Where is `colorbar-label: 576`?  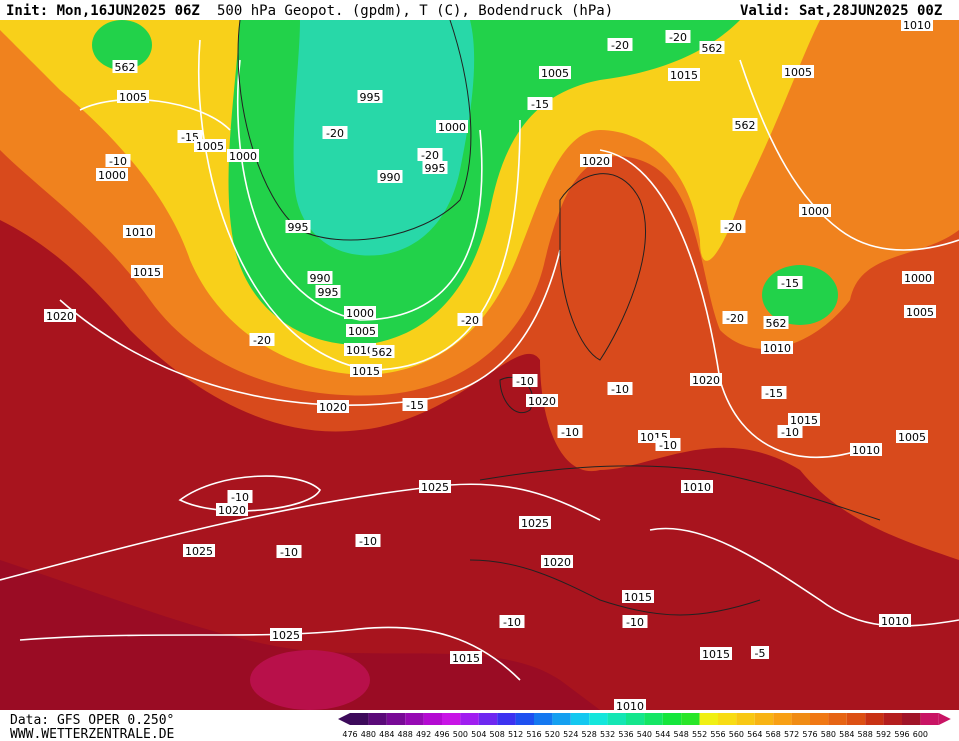 colorbar-label: 576 is located at coordinates (809, 734).